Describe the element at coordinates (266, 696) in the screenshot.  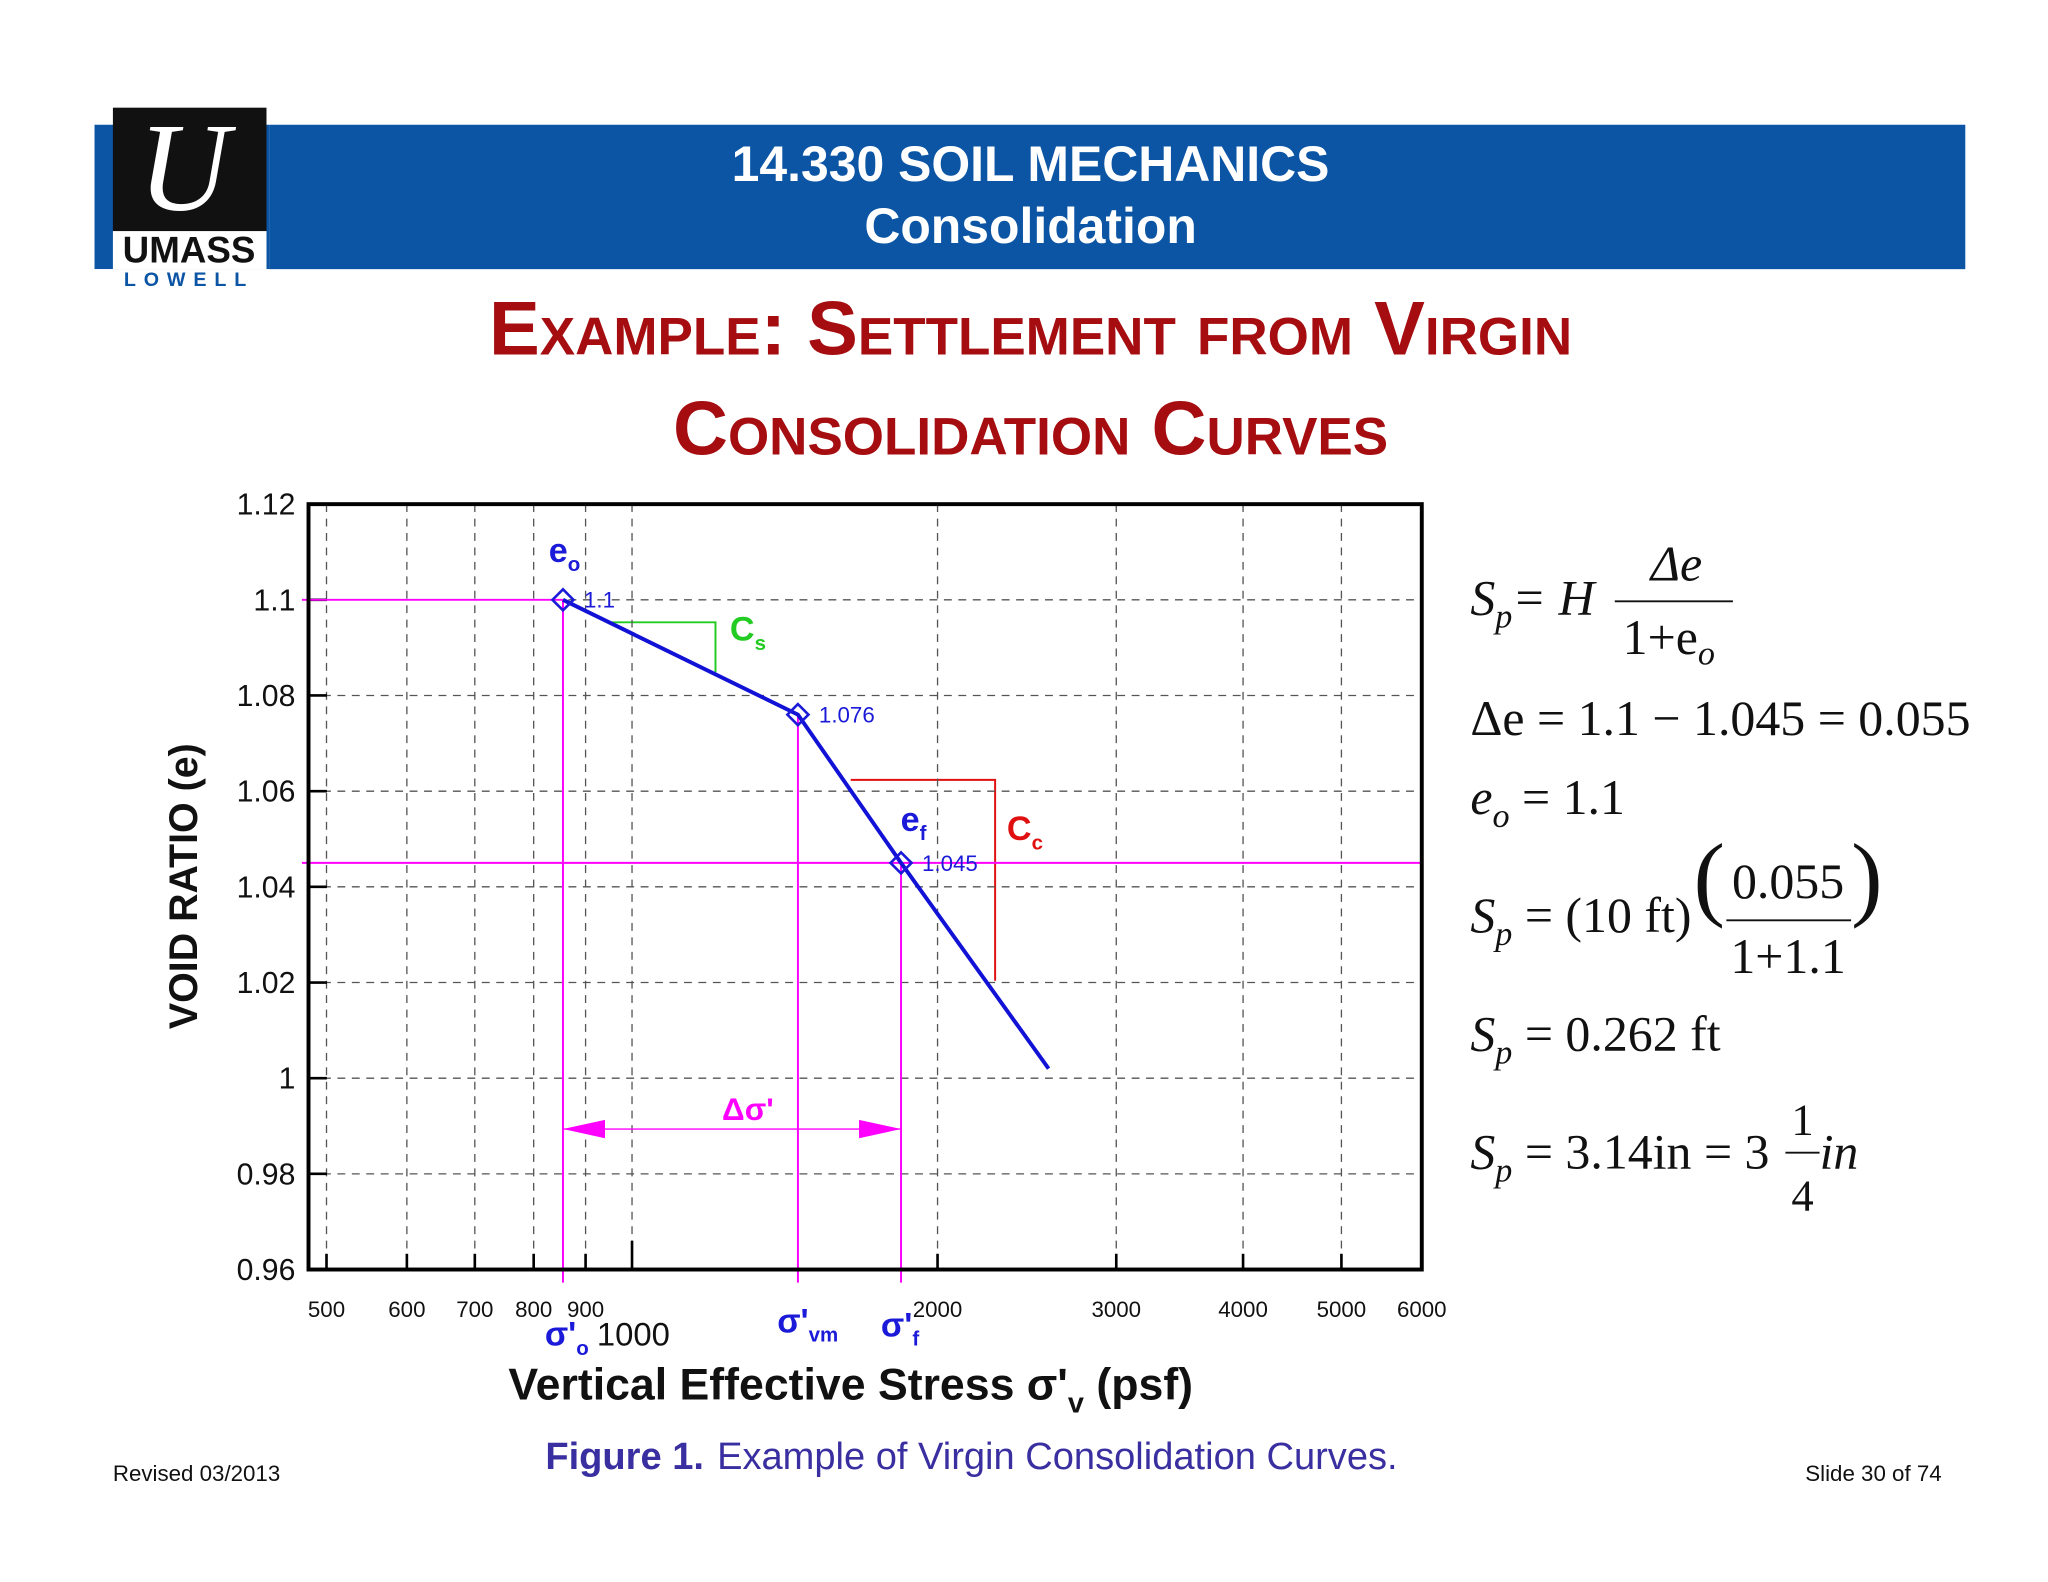
I see `y-tick-label: 1.08` at that location.